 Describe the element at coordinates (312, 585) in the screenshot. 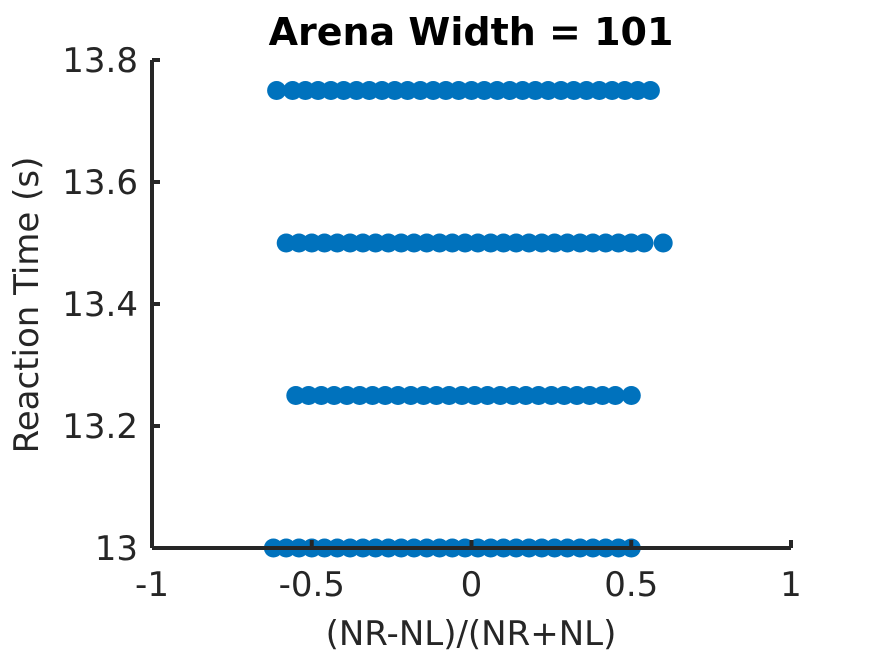

I see `x-tick-label: -0.5` at that location.